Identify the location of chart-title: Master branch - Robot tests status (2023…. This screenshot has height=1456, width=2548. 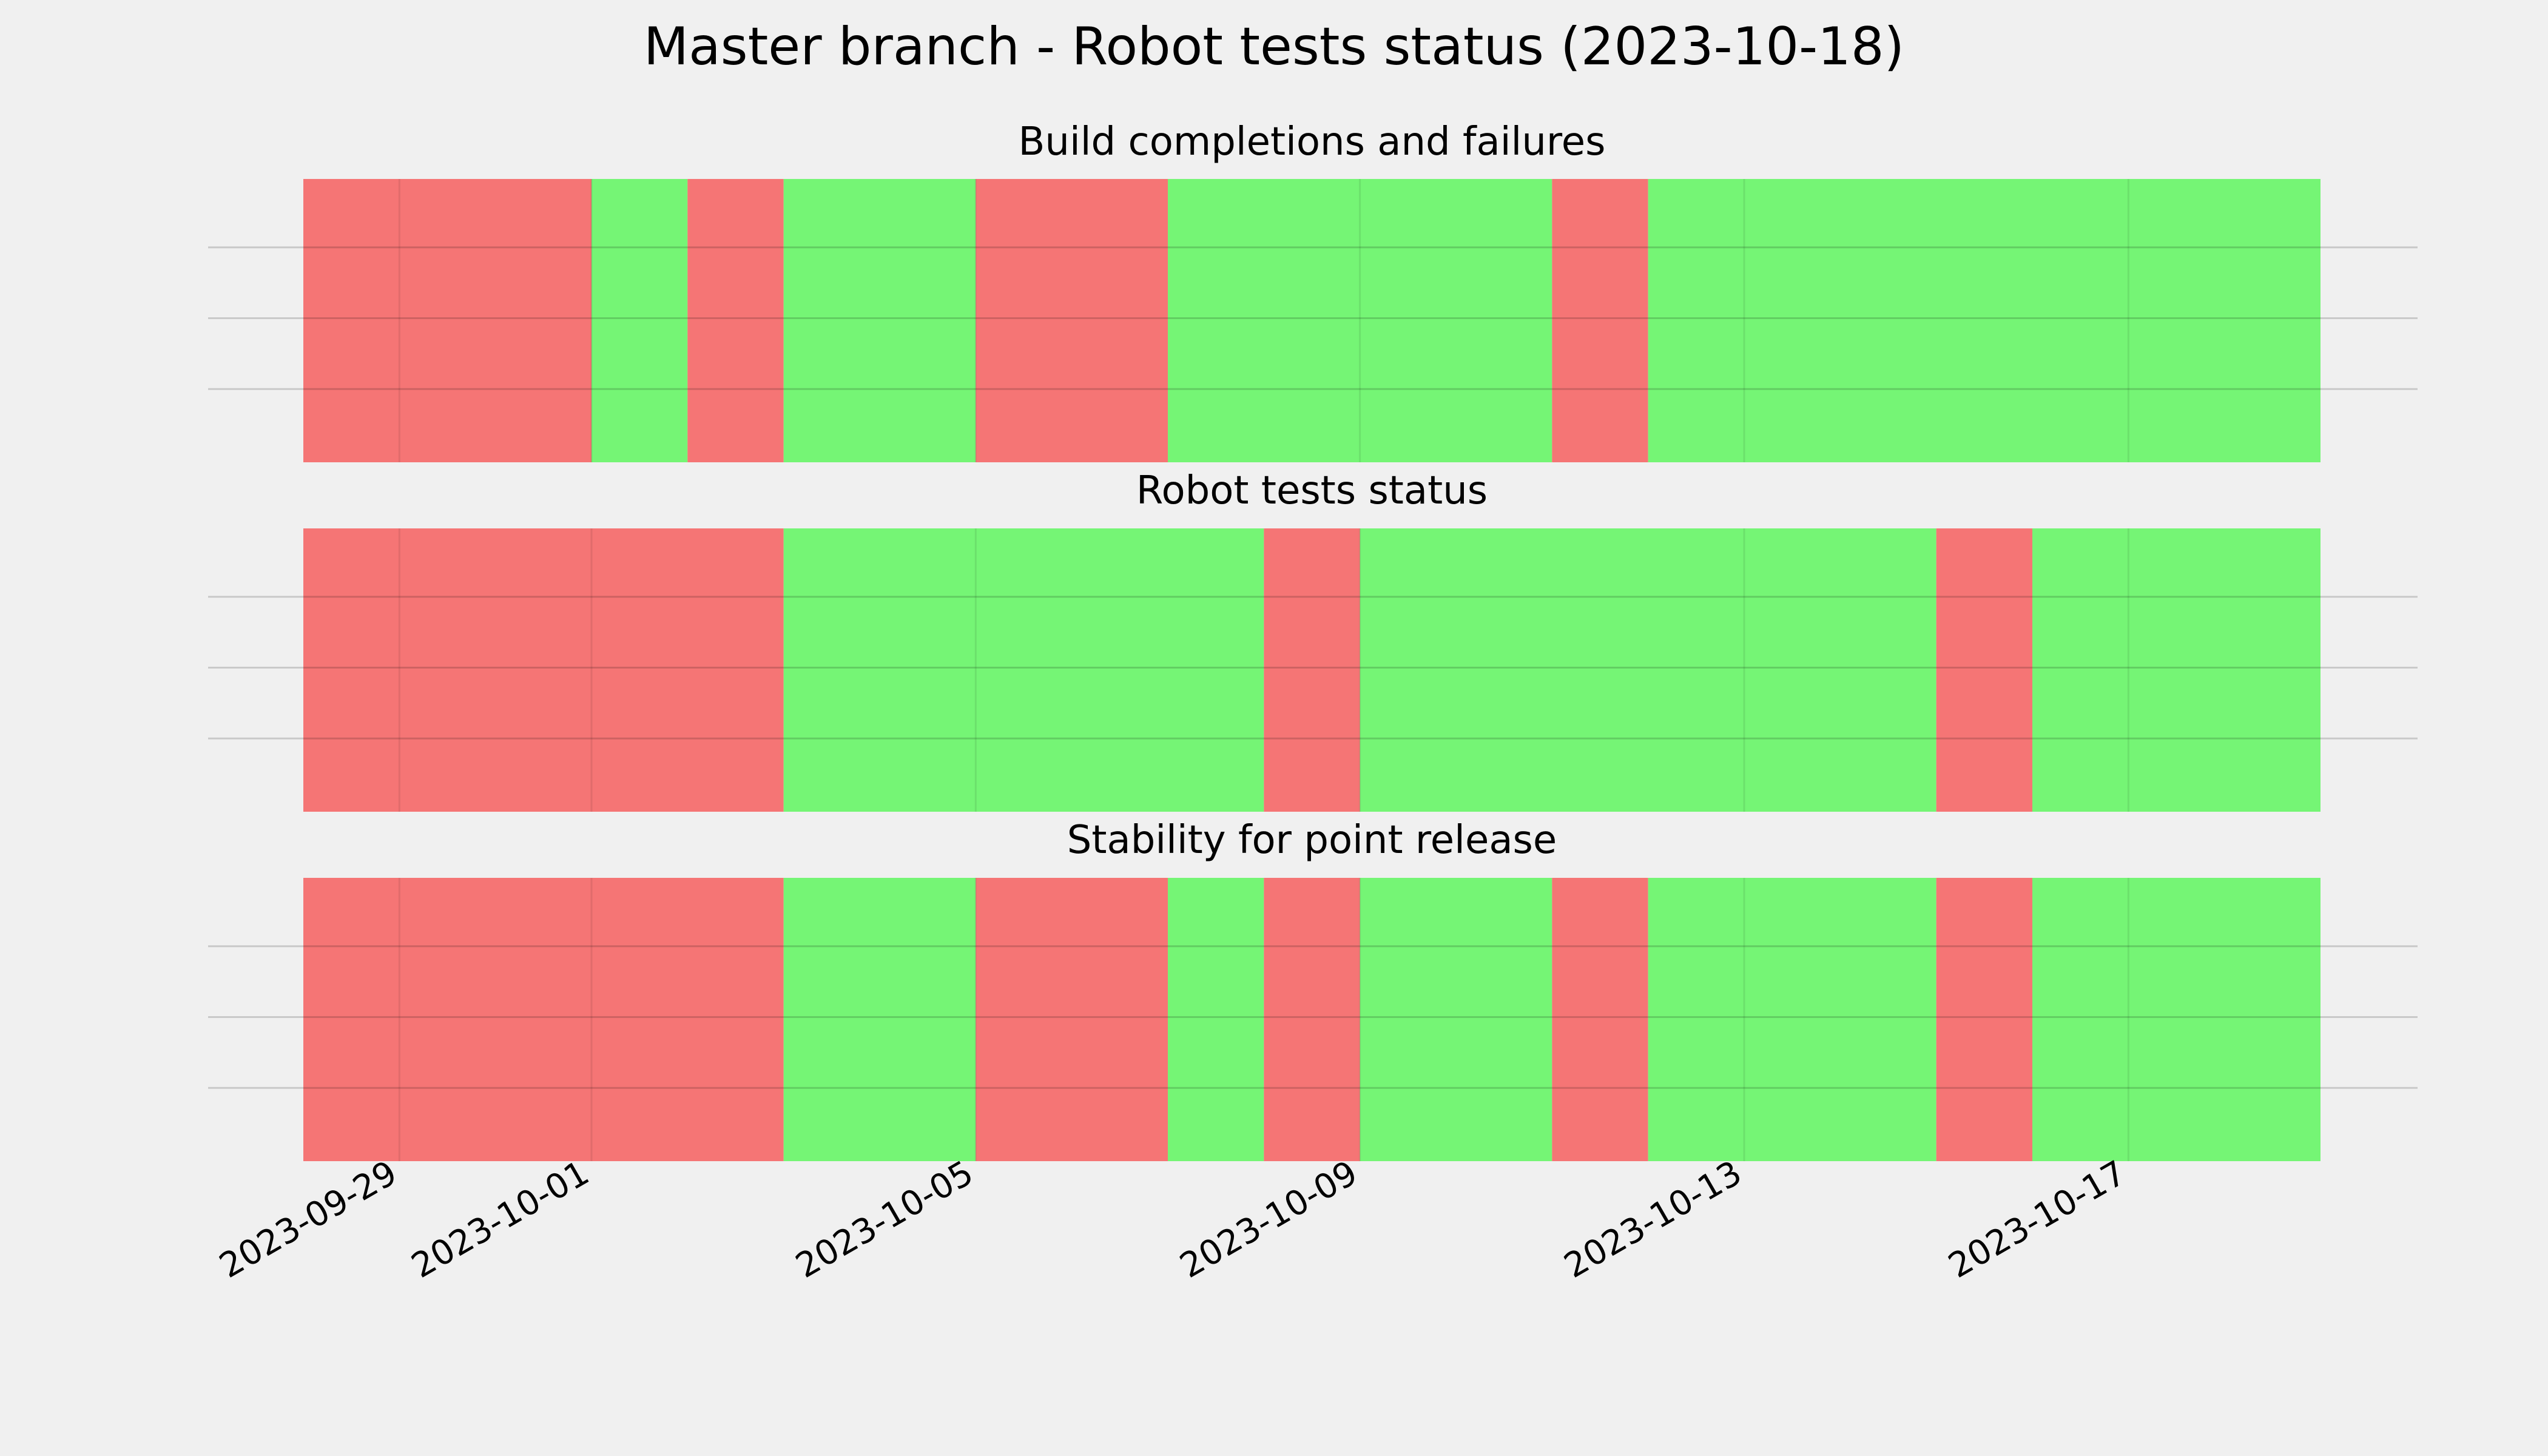
(1274, 46).